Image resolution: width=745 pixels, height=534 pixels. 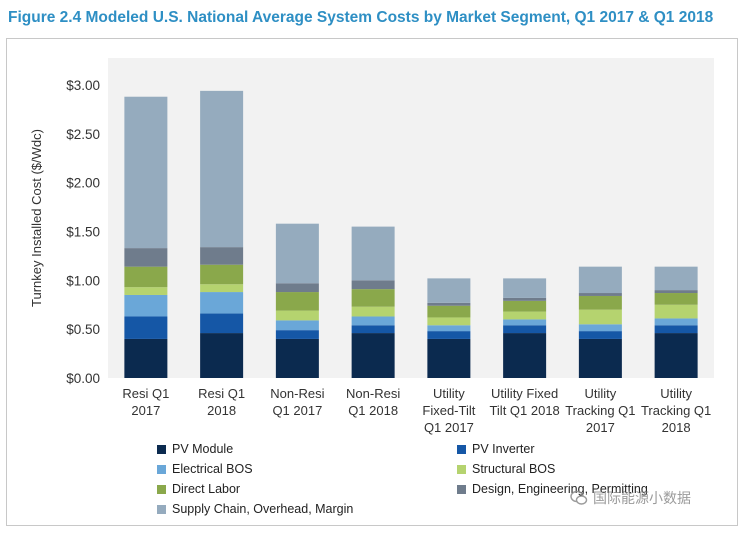 I want to click on watermark: 国际能源小数据, so click(x=630, y=498).